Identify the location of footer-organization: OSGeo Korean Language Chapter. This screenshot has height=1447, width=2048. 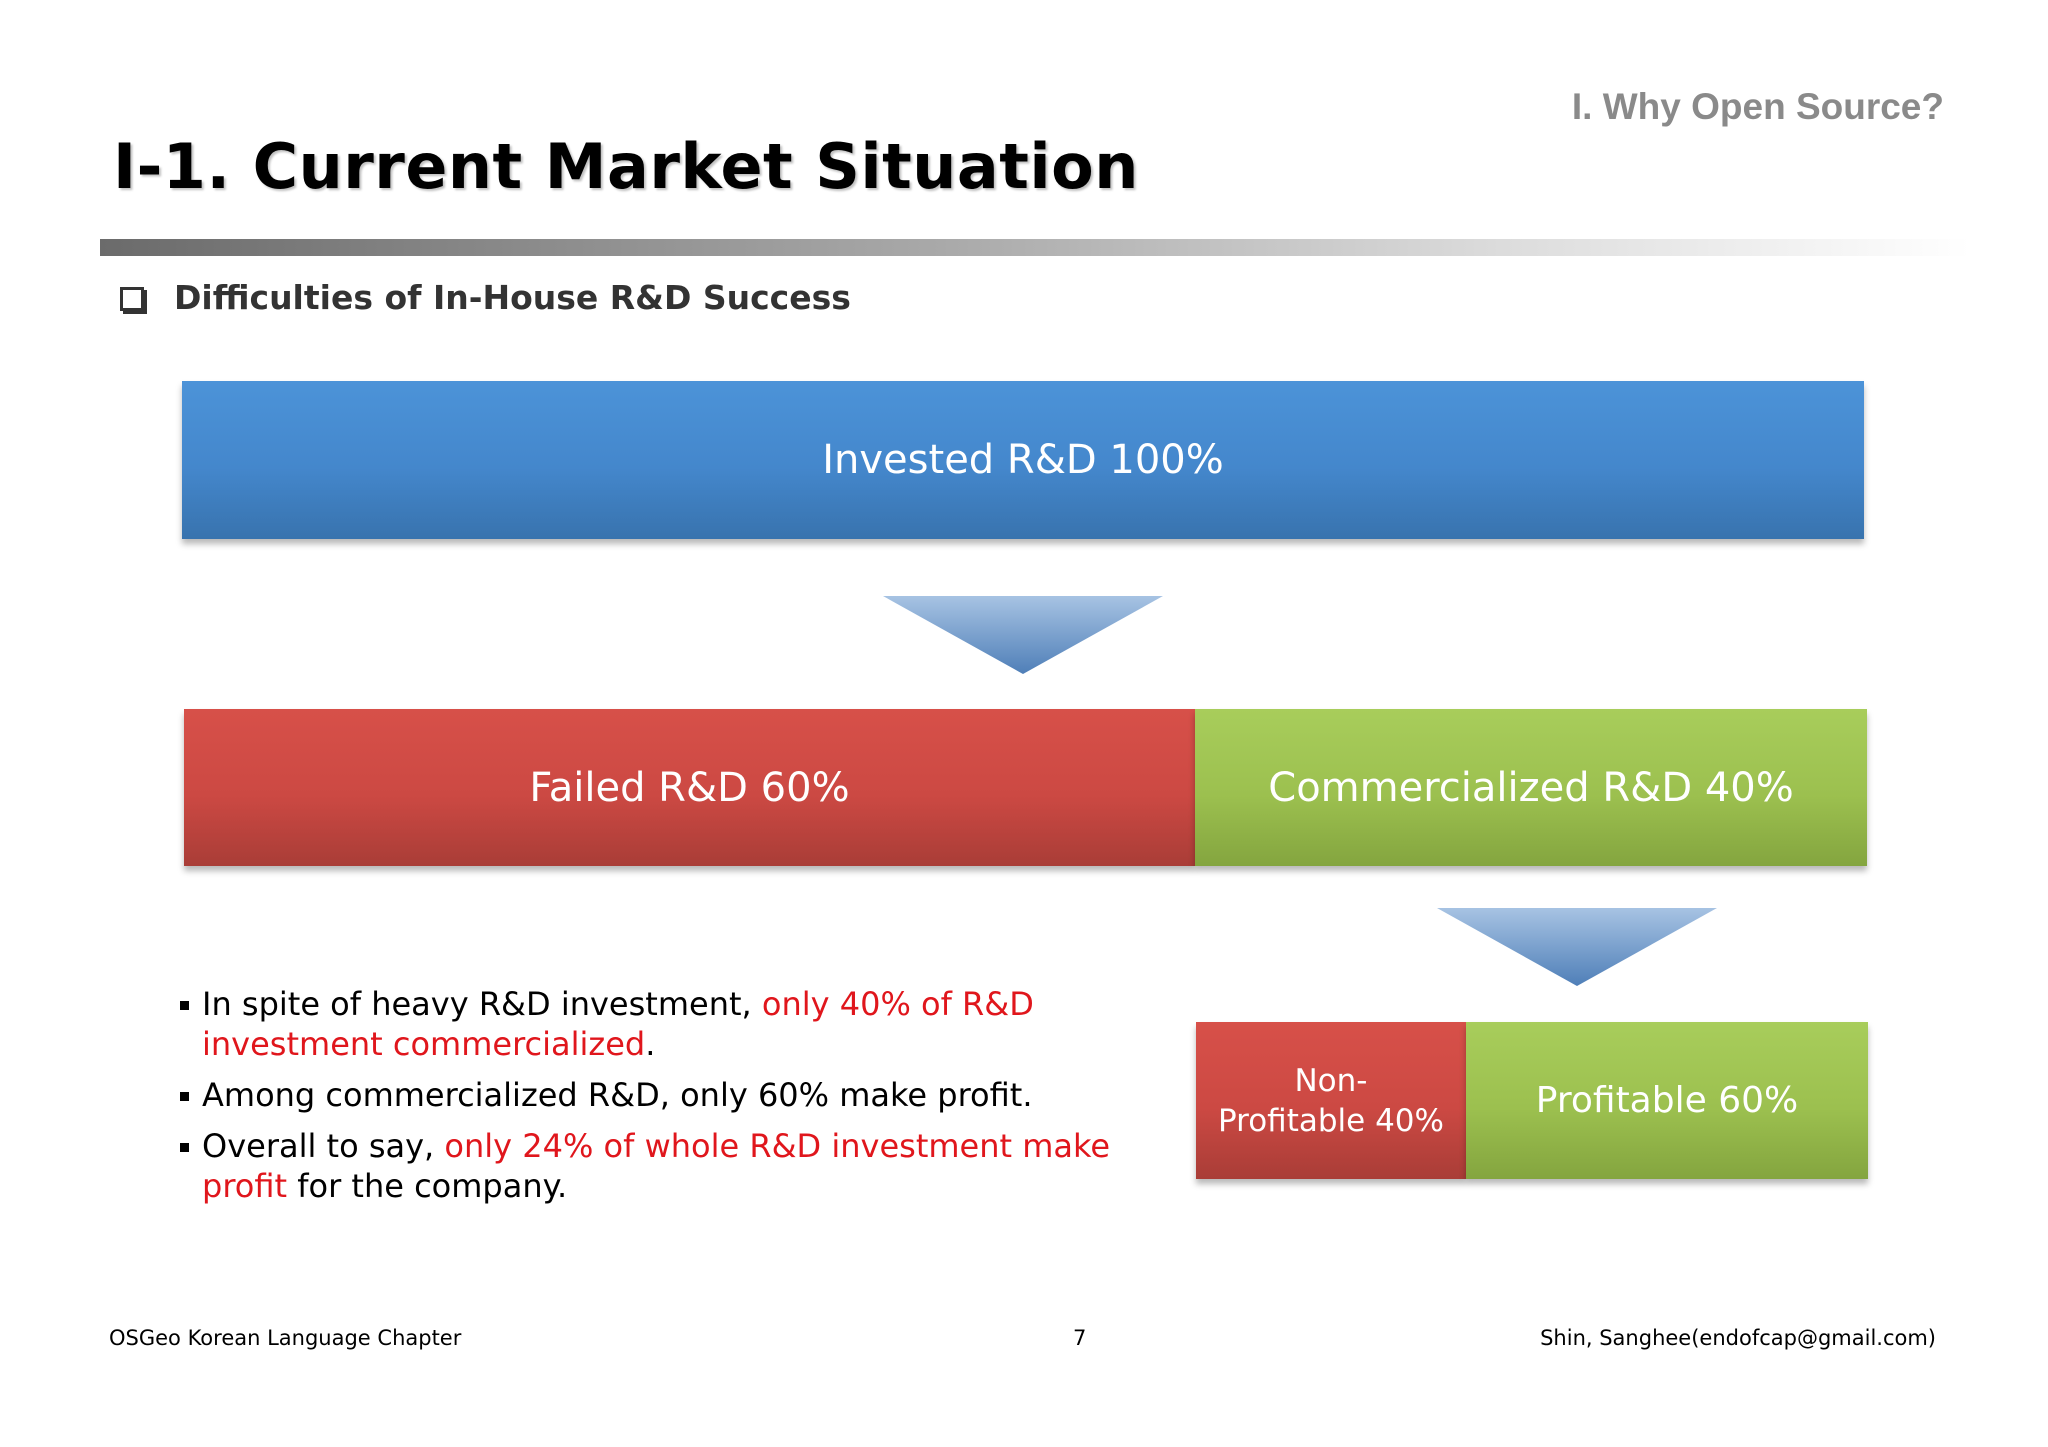
(285, 1338).